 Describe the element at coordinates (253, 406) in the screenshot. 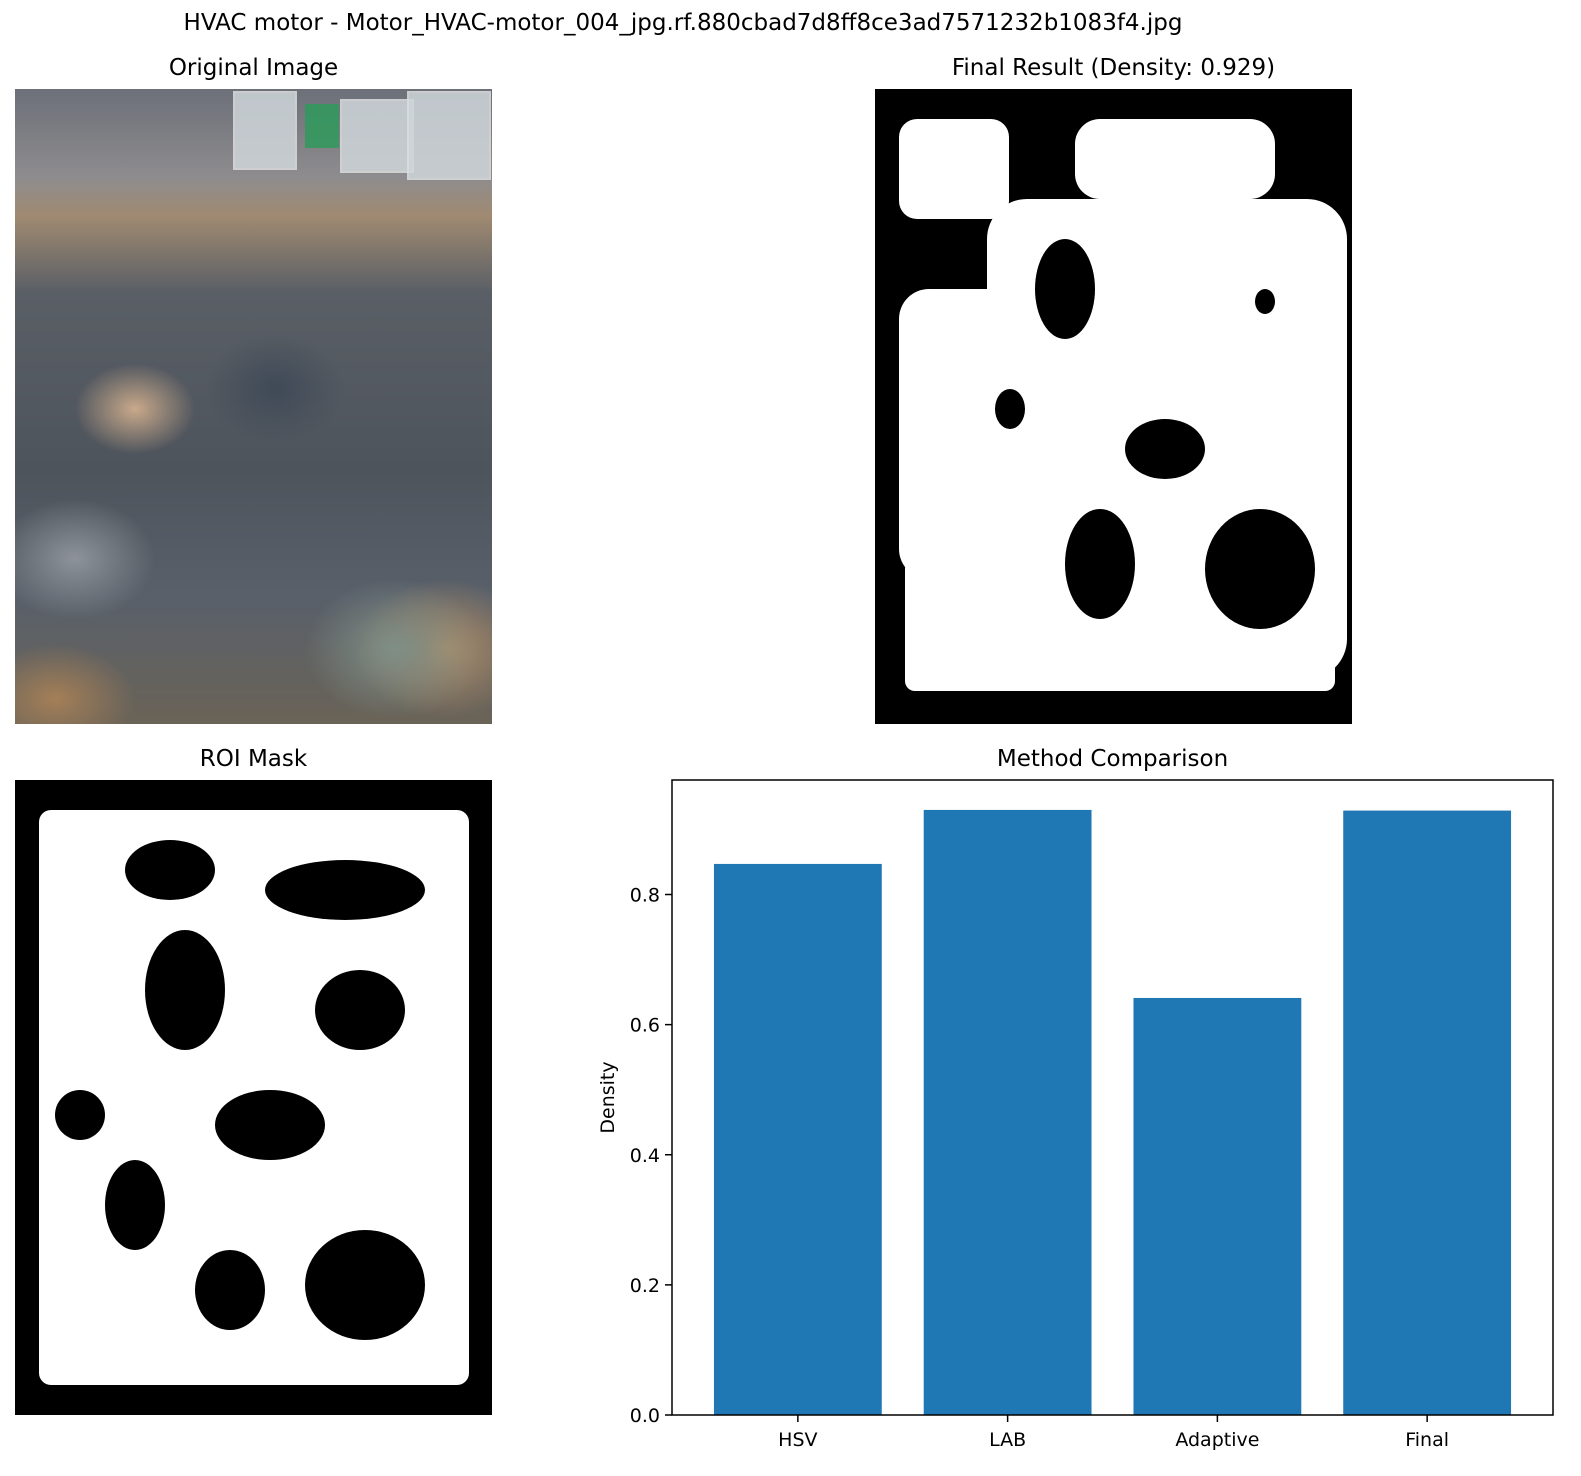

I see `original-image` at that location.